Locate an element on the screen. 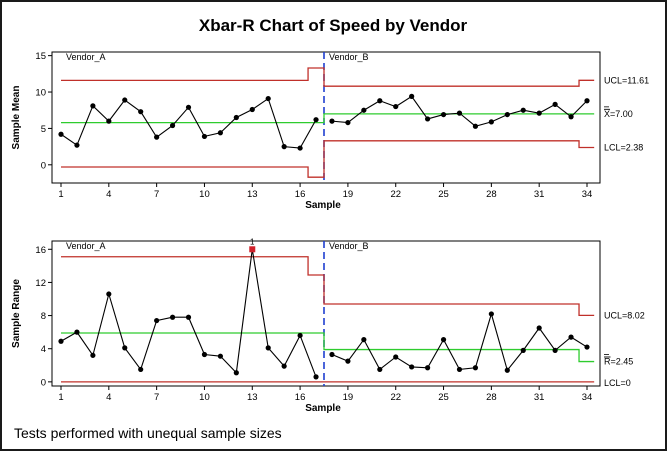  xbar-ucl-label: UCL=11.61 is located at coordinates (626, 80).